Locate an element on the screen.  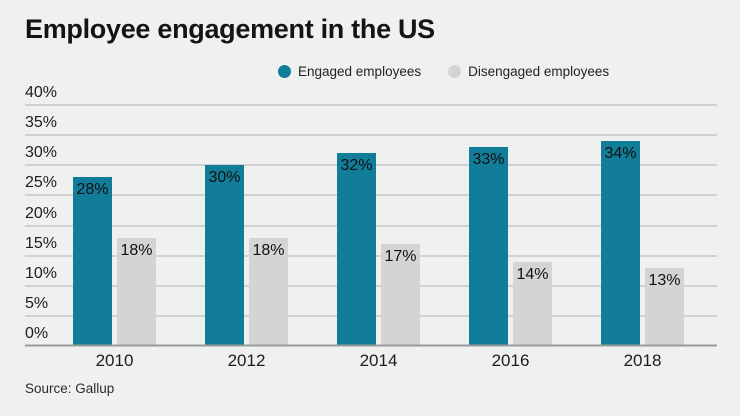
x-axis-line is located at coordinates (371, 345).